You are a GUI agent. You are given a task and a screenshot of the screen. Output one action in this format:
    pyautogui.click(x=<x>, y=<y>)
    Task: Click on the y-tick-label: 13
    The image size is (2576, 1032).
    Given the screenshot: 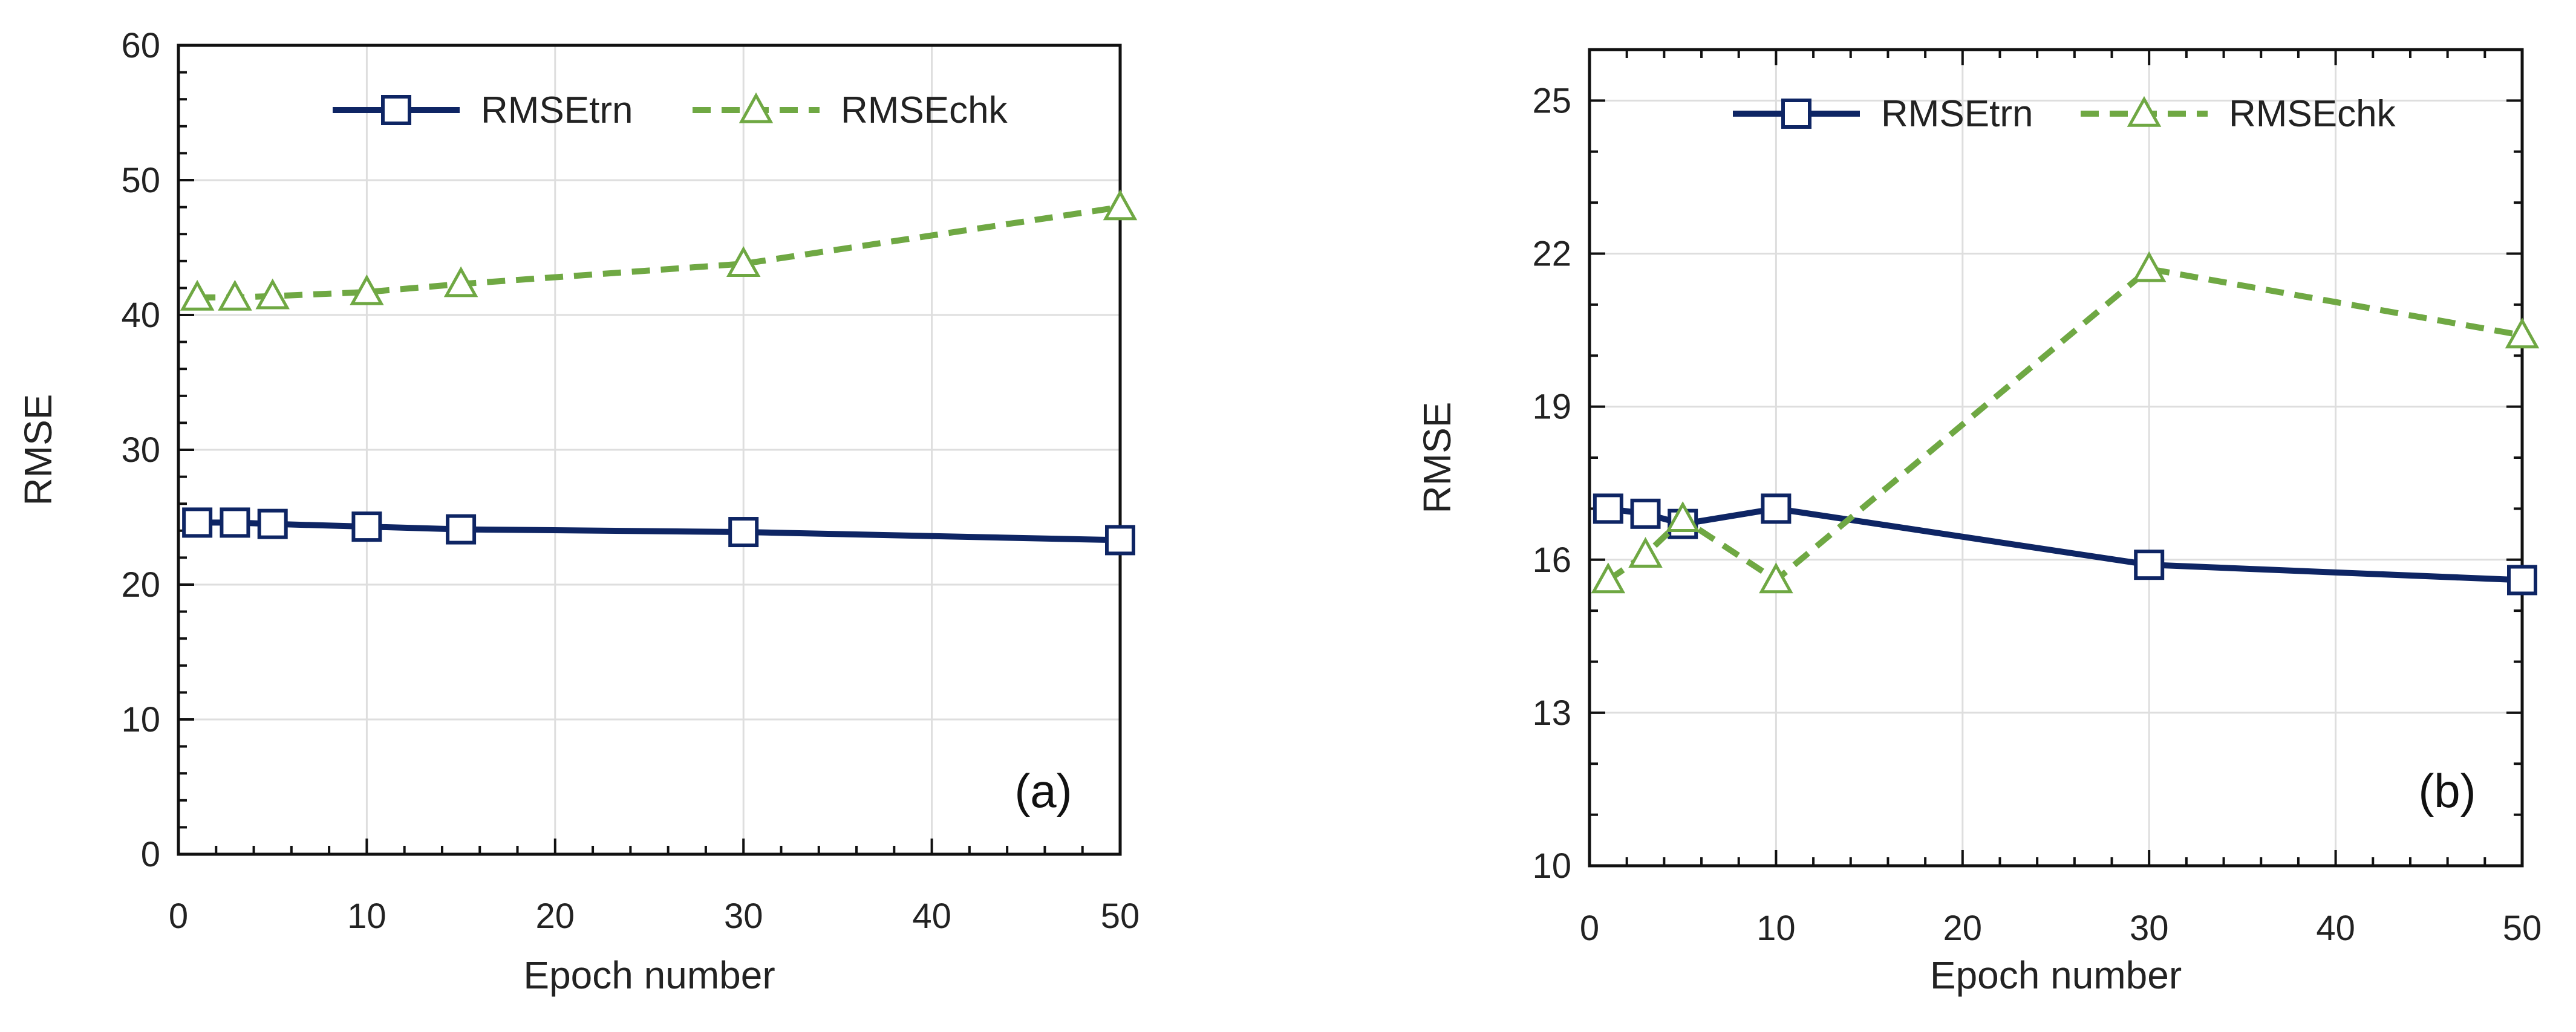 What is the action you would take?
    pyautogui.click(x=1551, y=713)
    